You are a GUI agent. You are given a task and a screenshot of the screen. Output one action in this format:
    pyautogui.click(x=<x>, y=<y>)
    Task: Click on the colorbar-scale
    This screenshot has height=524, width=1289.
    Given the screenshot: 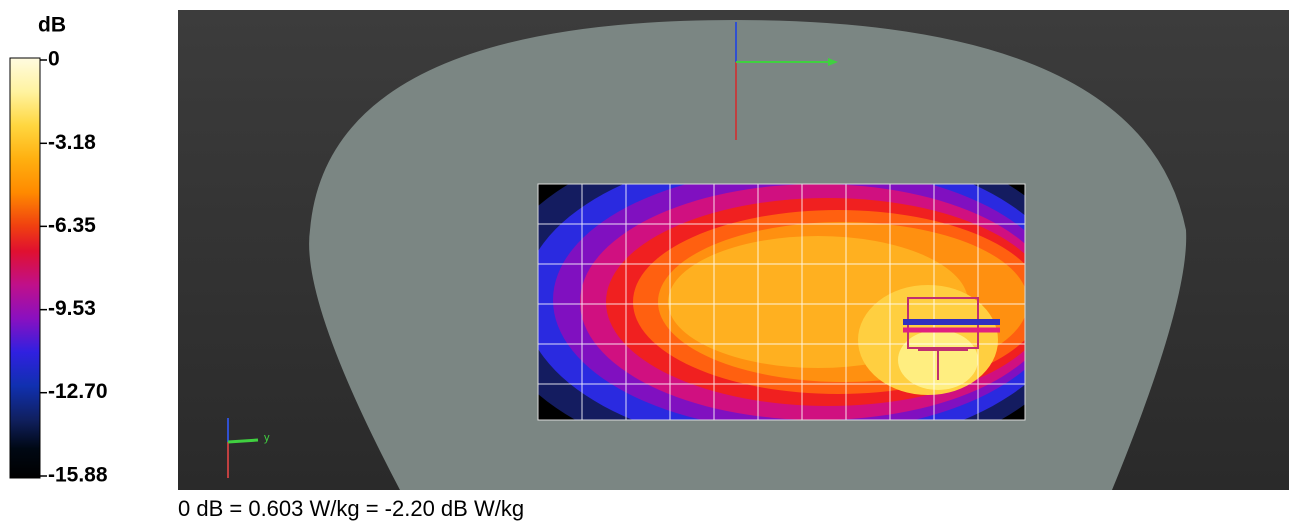 What is the action you would take?
    pyautogui.click(x=25, y=268)
    